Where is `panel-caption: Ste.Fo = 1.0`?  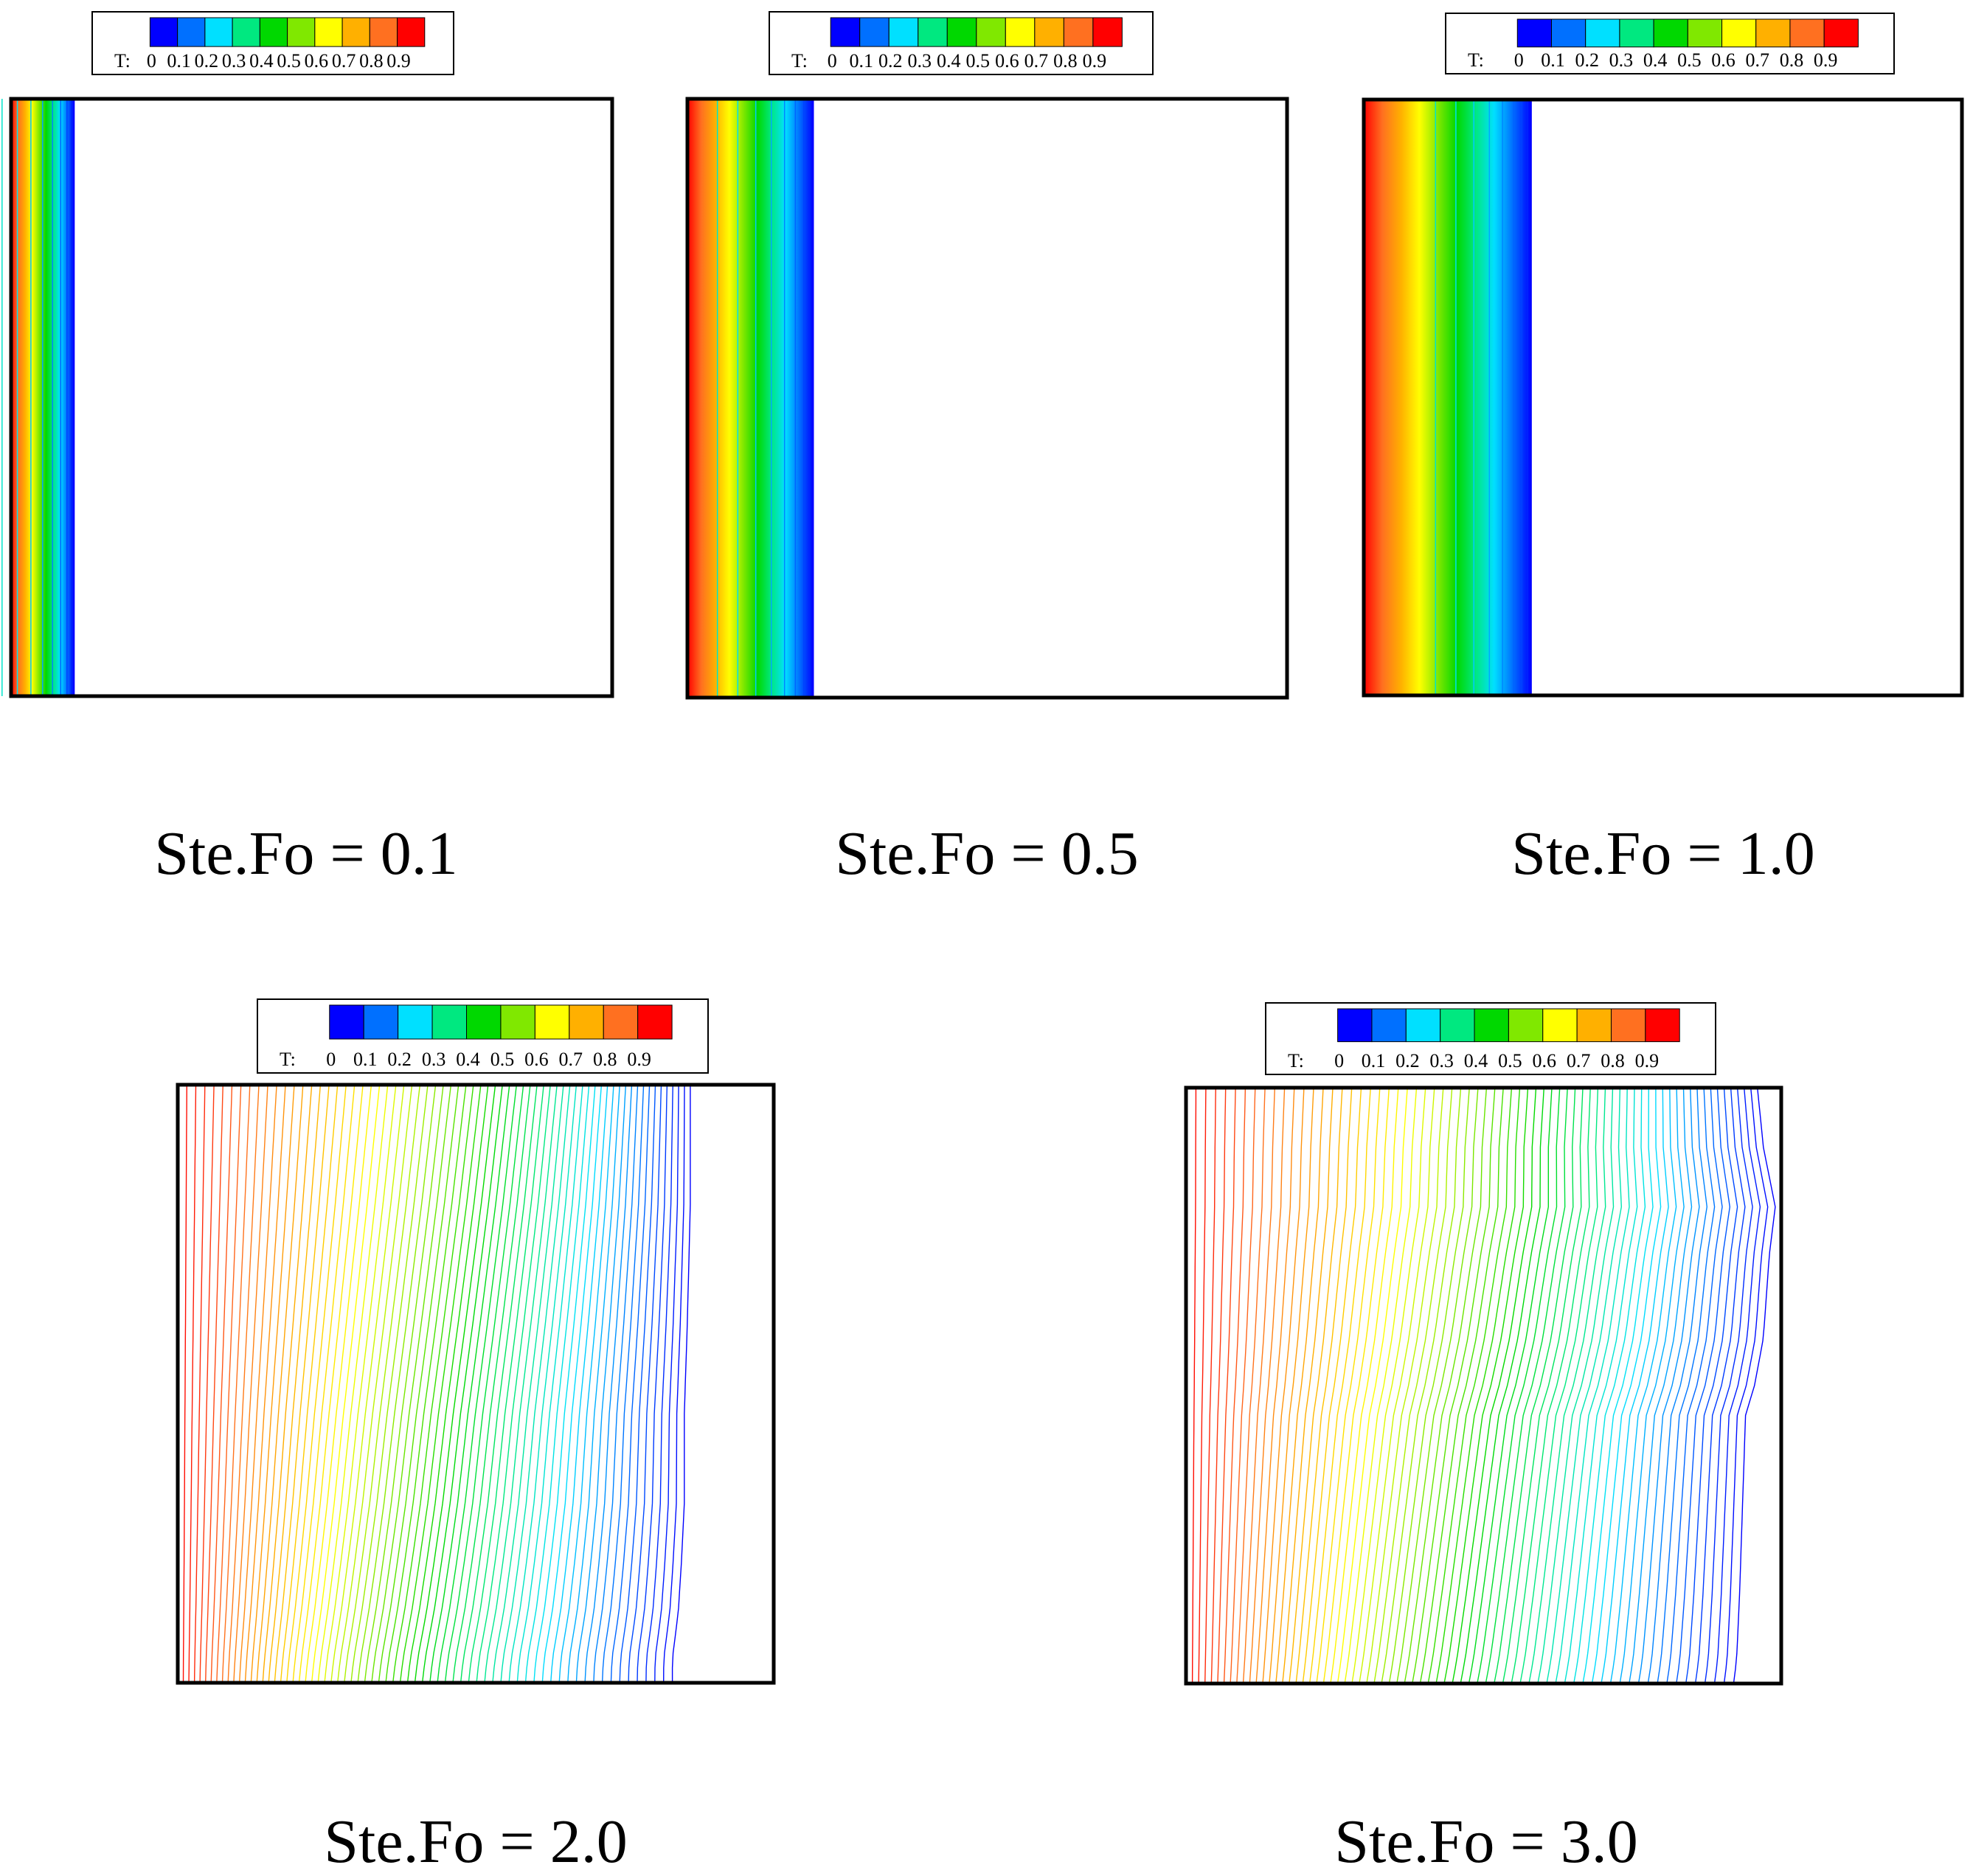 panel-caption: Ste.Fo = 1.0 is located at coordinates (1662, 854).